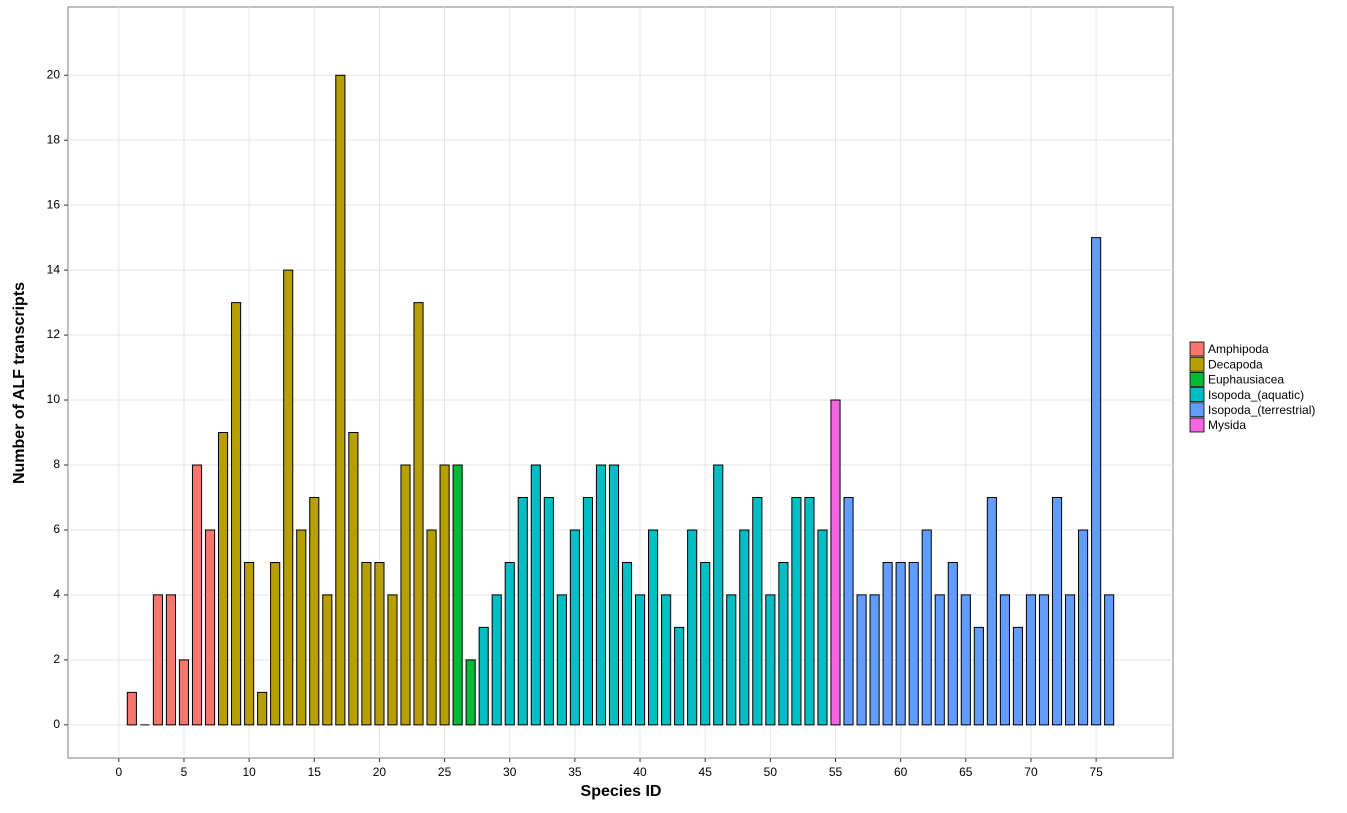 The height and width of the screenshot is (813, 1347). I want to click on x-tick-label: 55, so click(836, 772).